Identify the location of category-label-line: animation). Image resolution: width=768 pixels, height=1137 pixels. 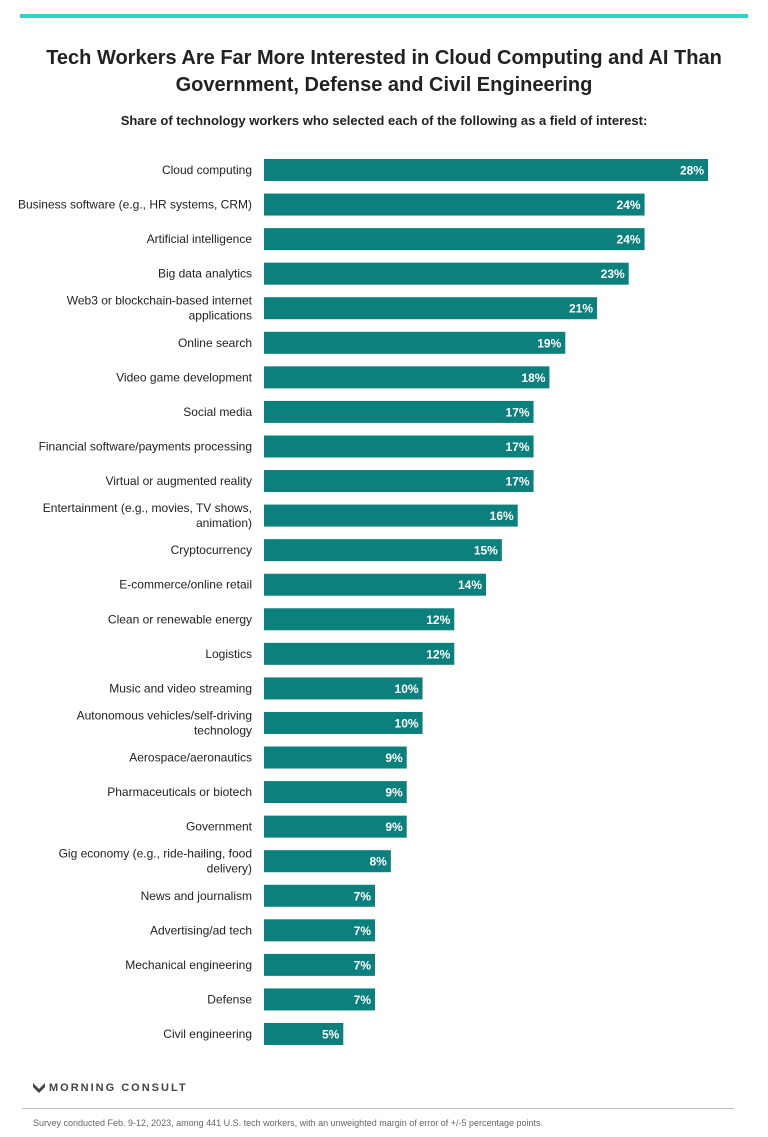
(224, 523).